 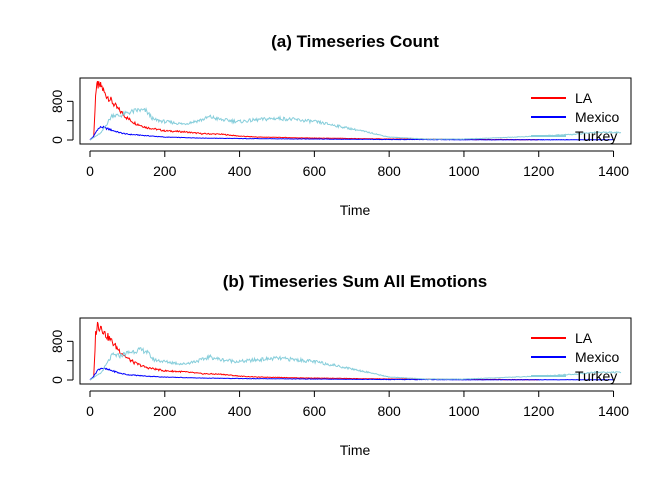 What do you see at coordinates (355, 281) in the screenshot?
I see `chart-title: (b) Timeseries Sum All Emotions` at bounding box center [355, 281].